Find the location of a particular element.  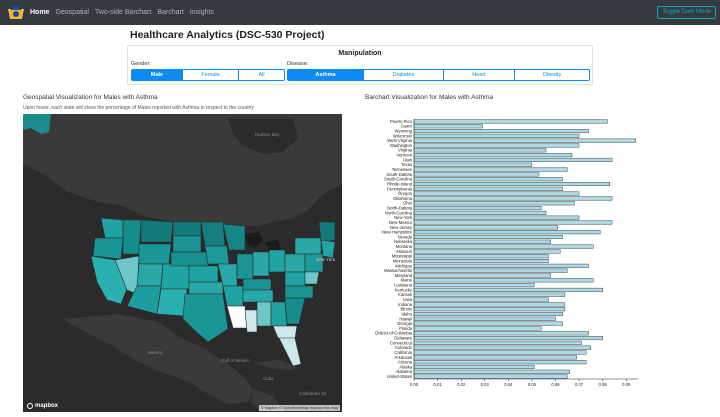

y-tick-label: Arizona is located at coordinates (405, 362).